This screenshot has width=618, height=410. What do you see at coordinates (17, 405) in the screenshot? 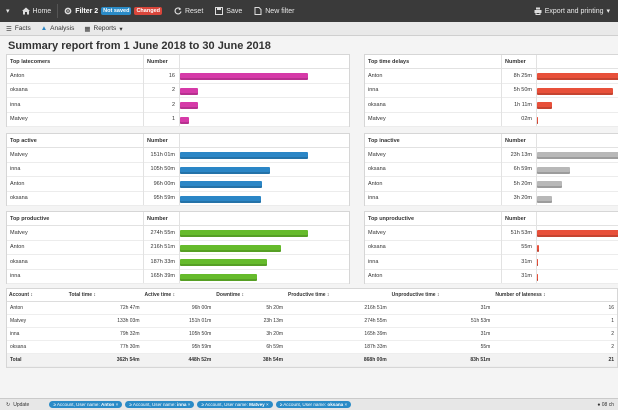
I see `update-button: ↻ Update` at bounding box center [17, 405].